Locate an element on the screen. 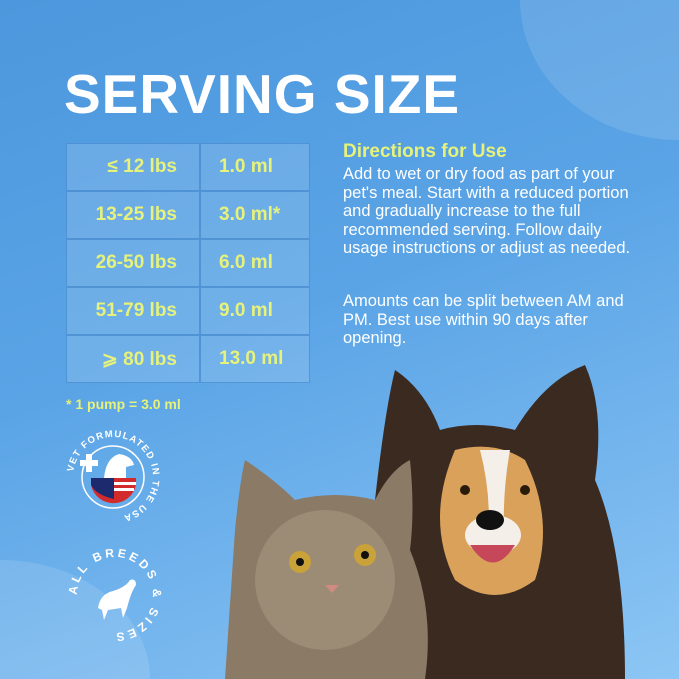  vet-formulated-badge: VET FORMULATED IN THE USA is located at coordinates (113, 477).